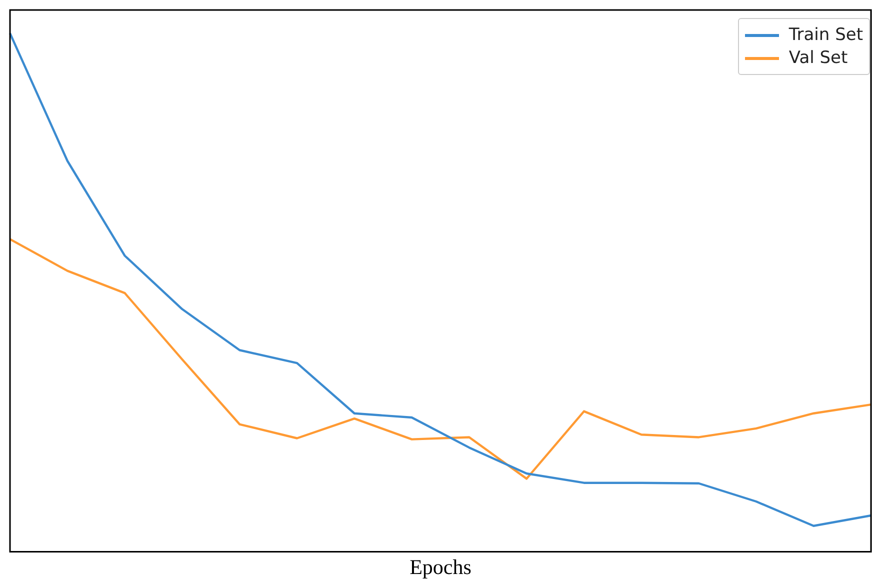  What do you see at coordinates (818, 58) in the screenshot?
I see `legend-label: Val Set` at bounding box center [818, 58].